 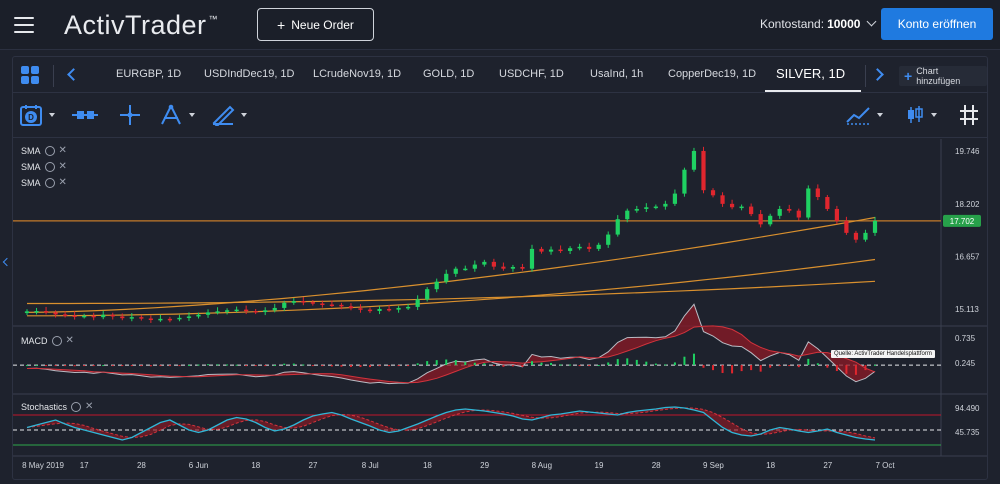 I want to click on chart-toolbar: D, so click(x=500, y=116).